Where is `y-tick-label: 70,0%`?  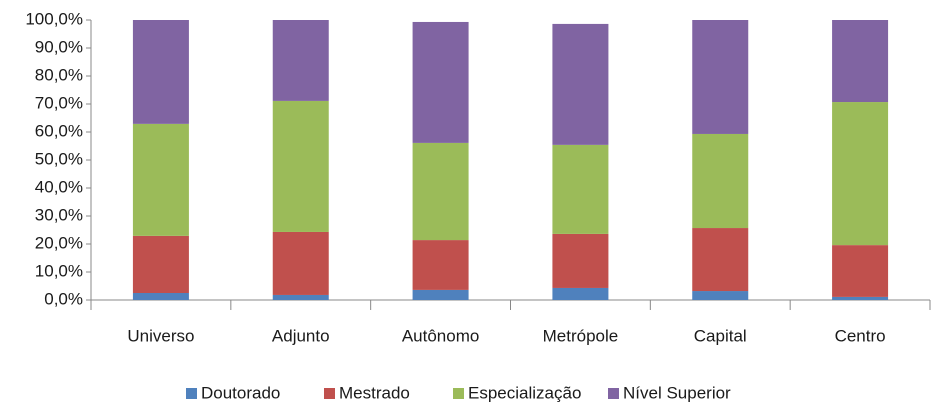 y-tick-label: 70,0% is located at coordinates (59, 102).